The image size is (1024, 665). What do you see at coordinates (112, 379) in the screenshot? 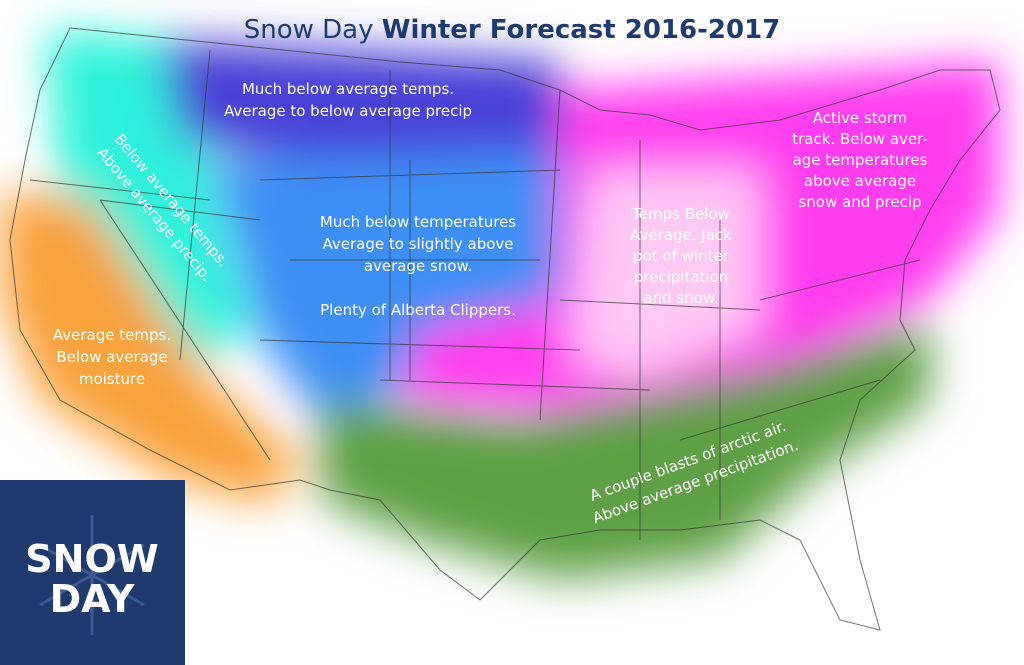
I see `zone-label-line: moisture` at bounding box center [112, 379].